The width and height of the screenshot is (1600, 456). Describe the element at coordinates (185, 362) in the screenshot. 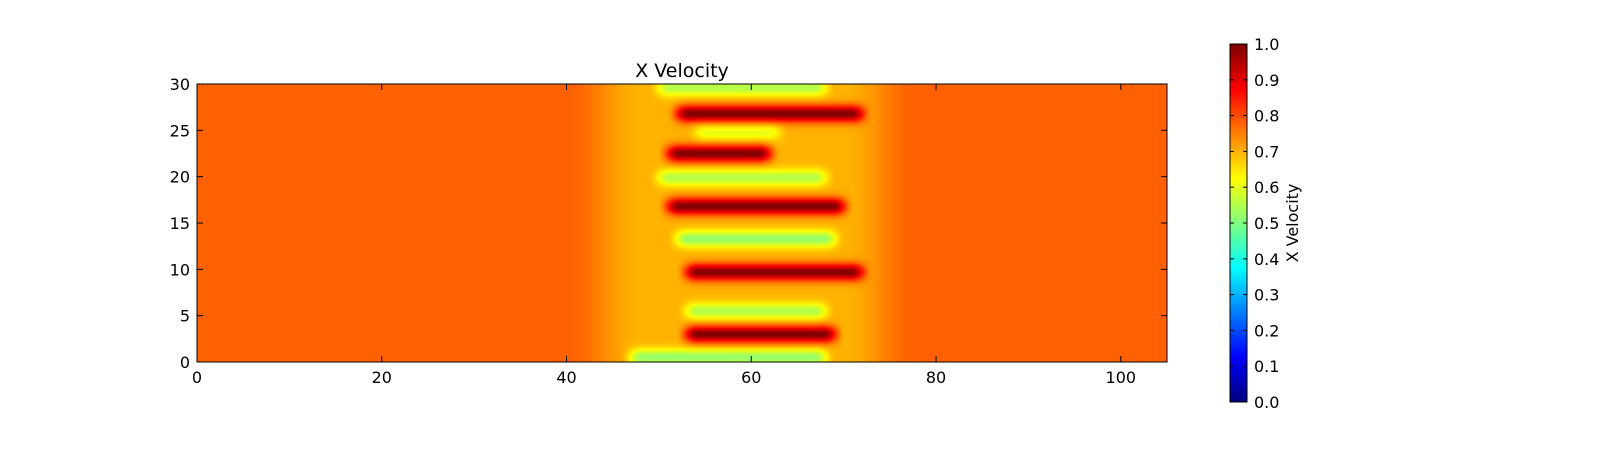

I see `y-tick-label: 0` at that location.